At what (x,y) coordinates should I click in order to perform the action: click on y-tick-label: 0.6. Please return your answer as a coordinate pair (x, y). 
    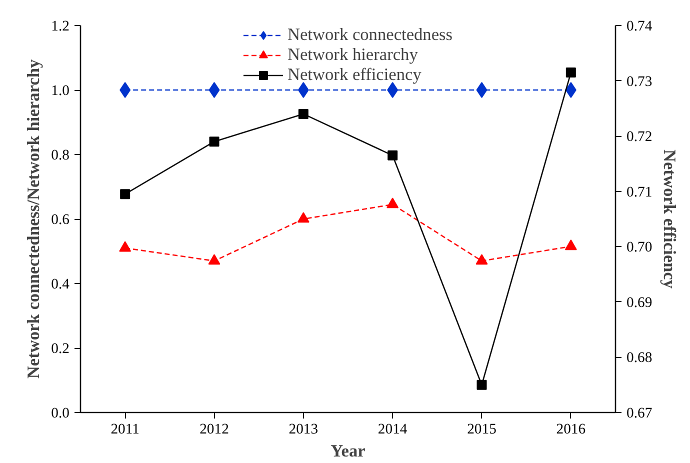
    Looking at the image, I should click on (60, 220).